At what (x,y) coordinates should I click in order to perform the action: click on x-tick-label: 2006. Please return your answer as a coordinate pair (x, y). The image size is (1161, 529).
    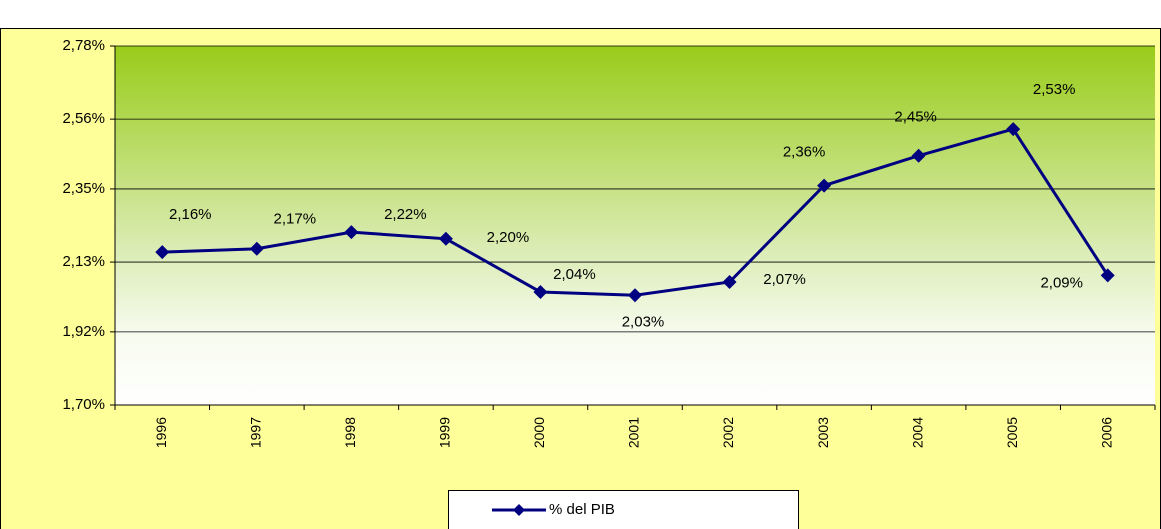
    Looking at the image, I should click on (1106, 432).